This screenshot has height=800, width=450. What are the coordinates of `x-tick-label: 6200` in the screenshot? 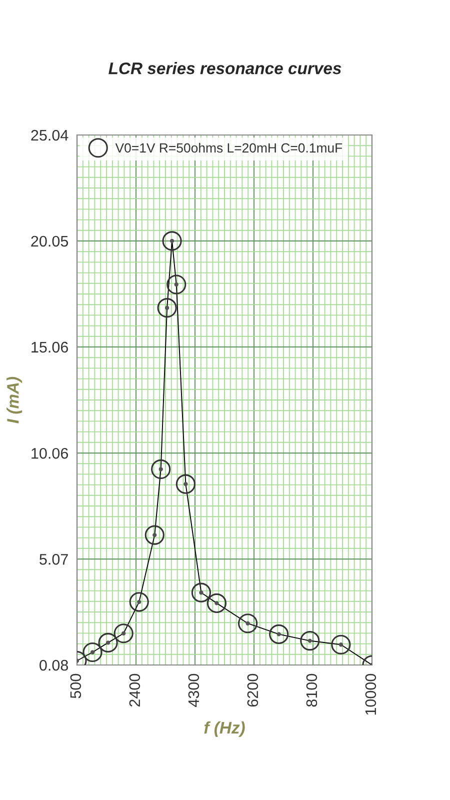 It's located at (252, 690).